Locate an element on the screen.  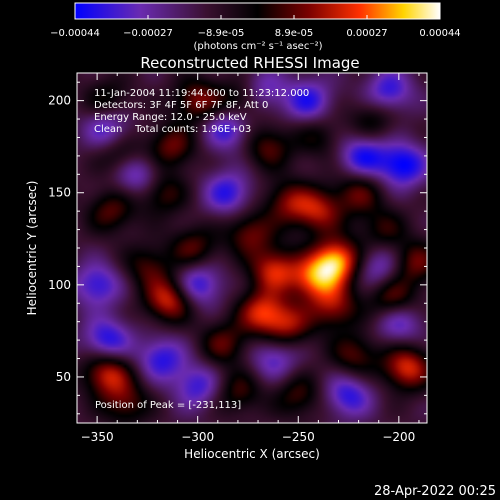
colorbar-tick-label: −0.00027 is located at coordinates (148, 33).